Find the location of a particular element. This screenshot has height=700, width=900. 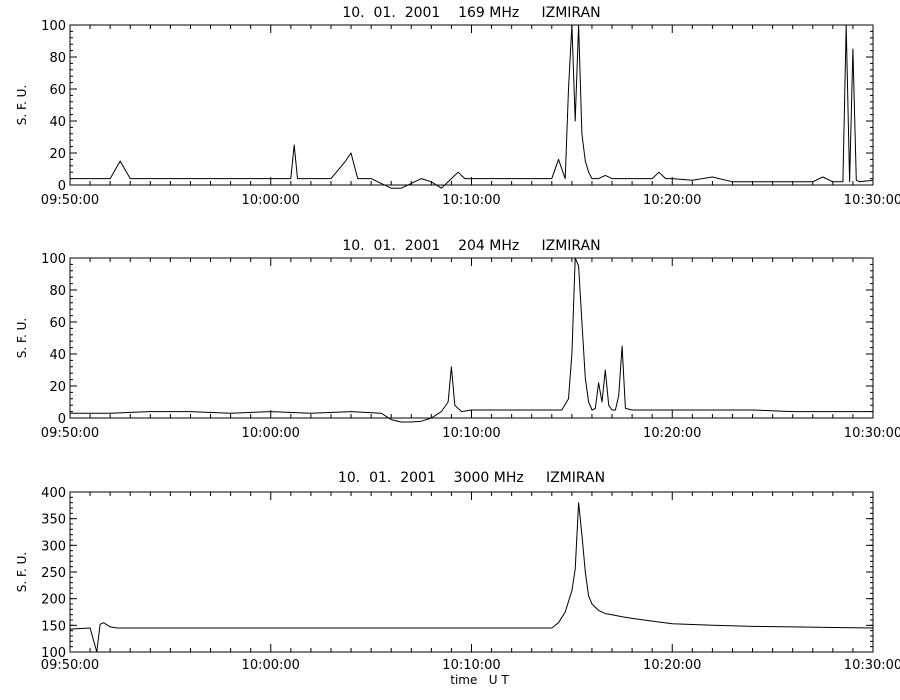

chart-title: 10. 01. 2001 3000 MHz IZMIRAN is located at coordinates (471, 478).